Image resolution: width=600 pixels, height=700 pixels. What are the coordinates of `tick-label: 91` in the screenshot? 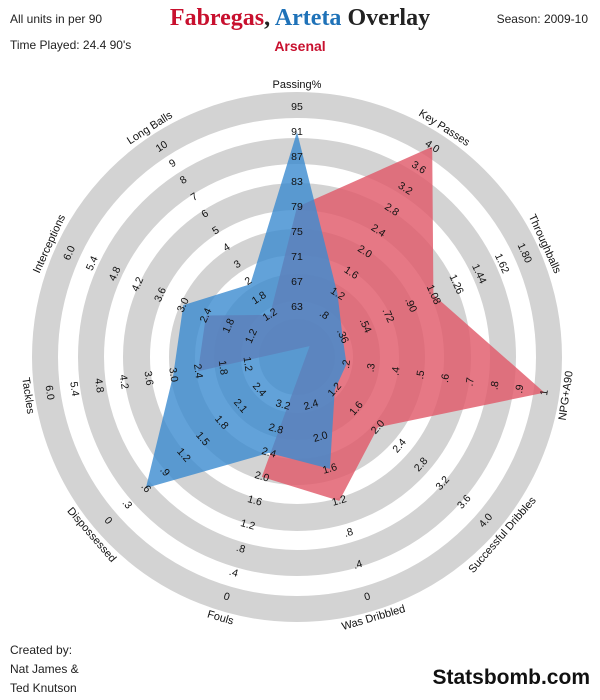 It's located at (297, 132).